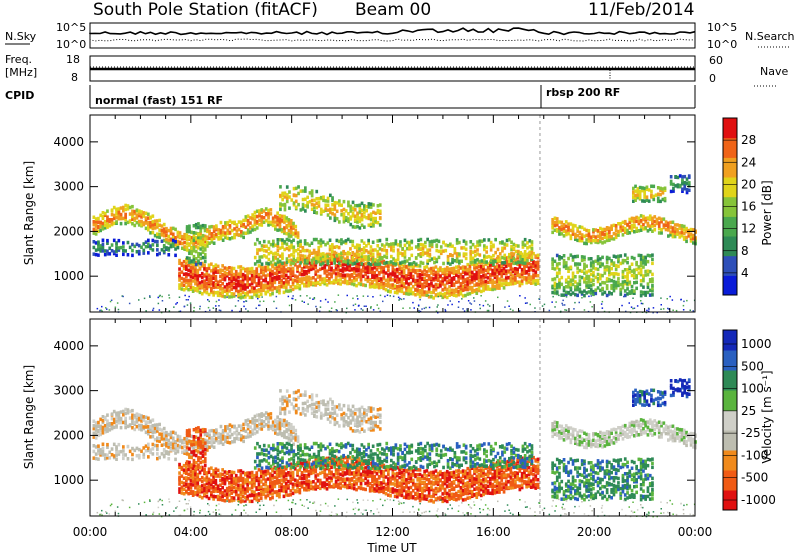 This screenshot has height=558, width=800. What do you see at coordinates (68, 231) in the screenshot?
I see `y-tick-label: 2000` at bounding box center [68, 231].